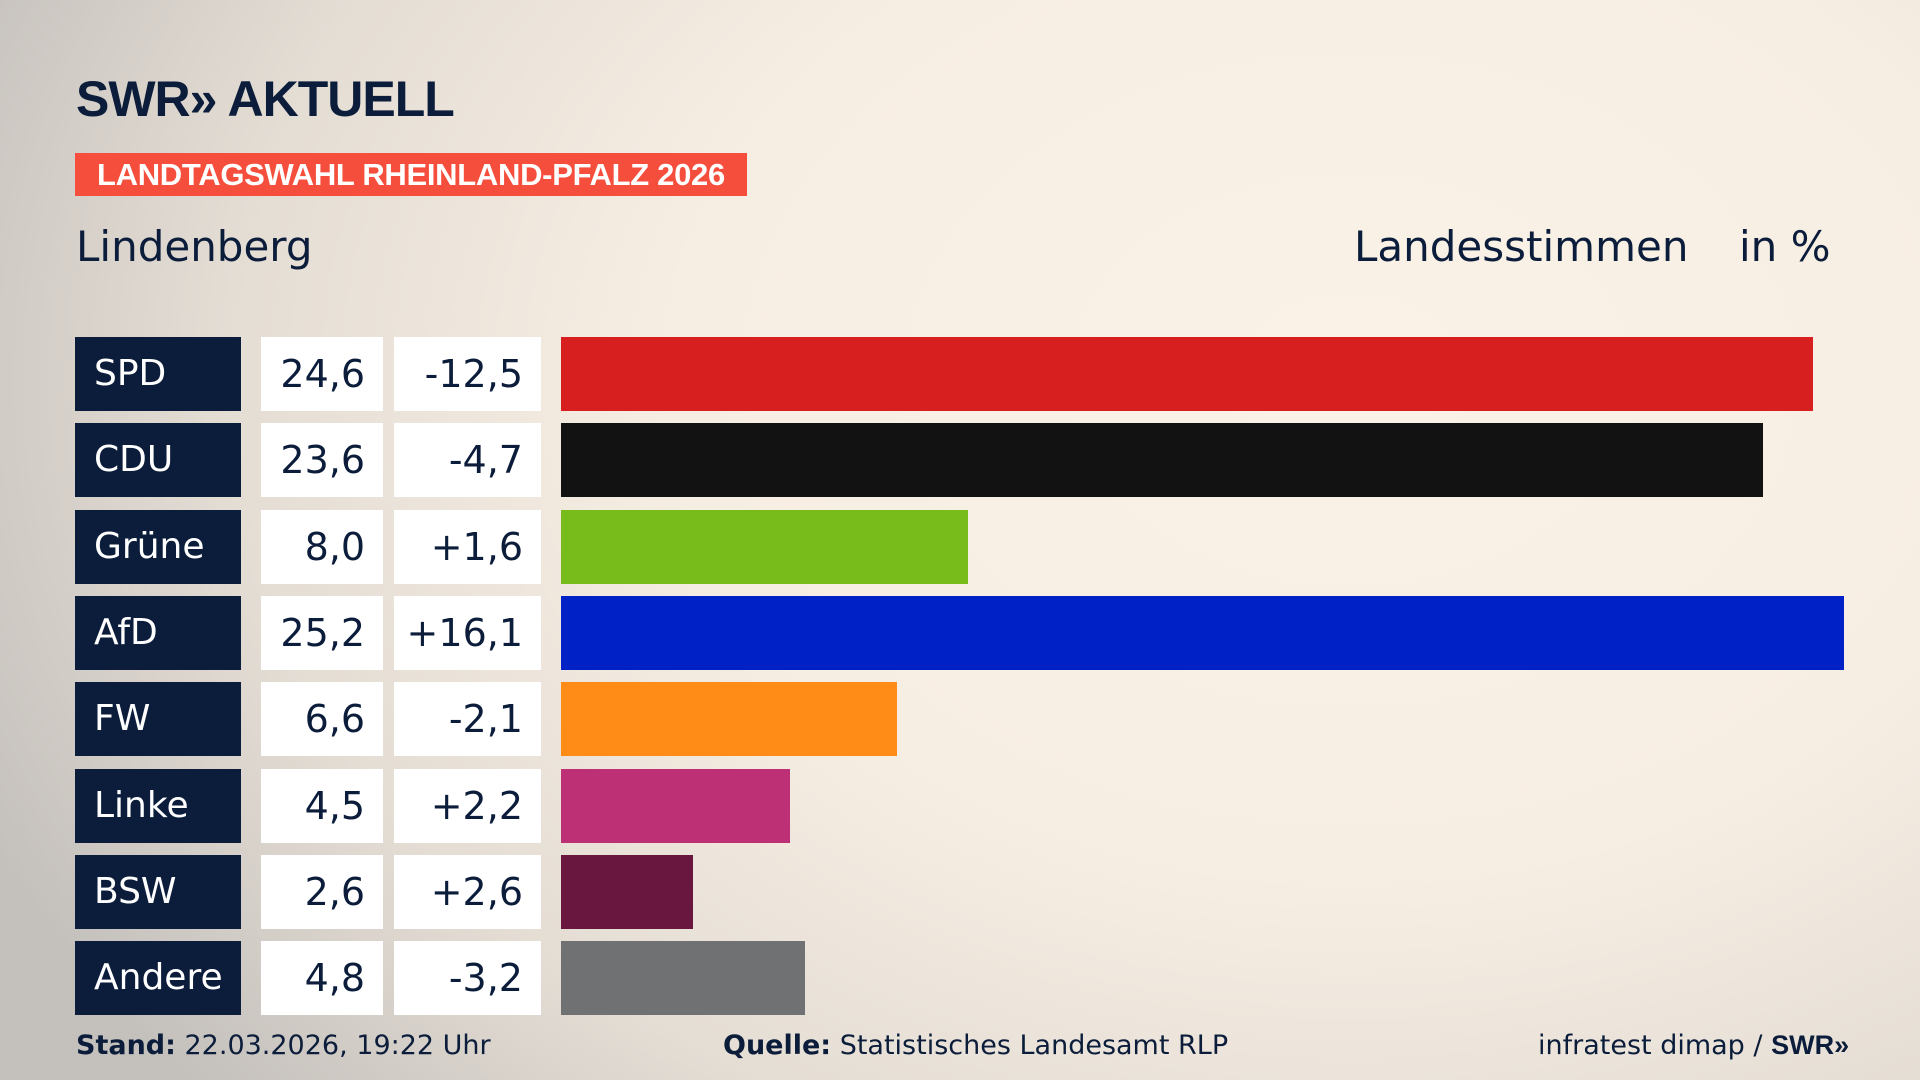  What do you see at coordinates (467, 719) in the screenshot?
I see `vote-change: -2,1` at bounding box center [467, 719].